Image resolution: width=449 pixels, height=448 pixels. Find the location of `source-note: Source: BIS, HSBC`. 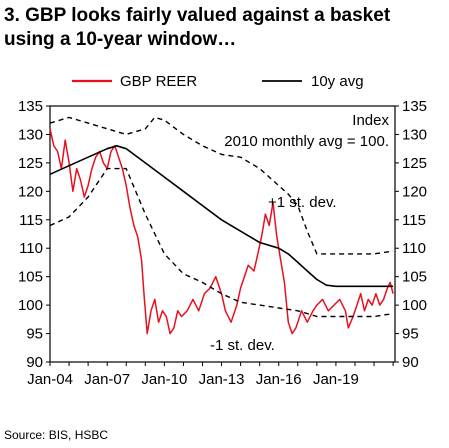

source-note: Source: BIS, HSBC is located at coordinates (56, 435).